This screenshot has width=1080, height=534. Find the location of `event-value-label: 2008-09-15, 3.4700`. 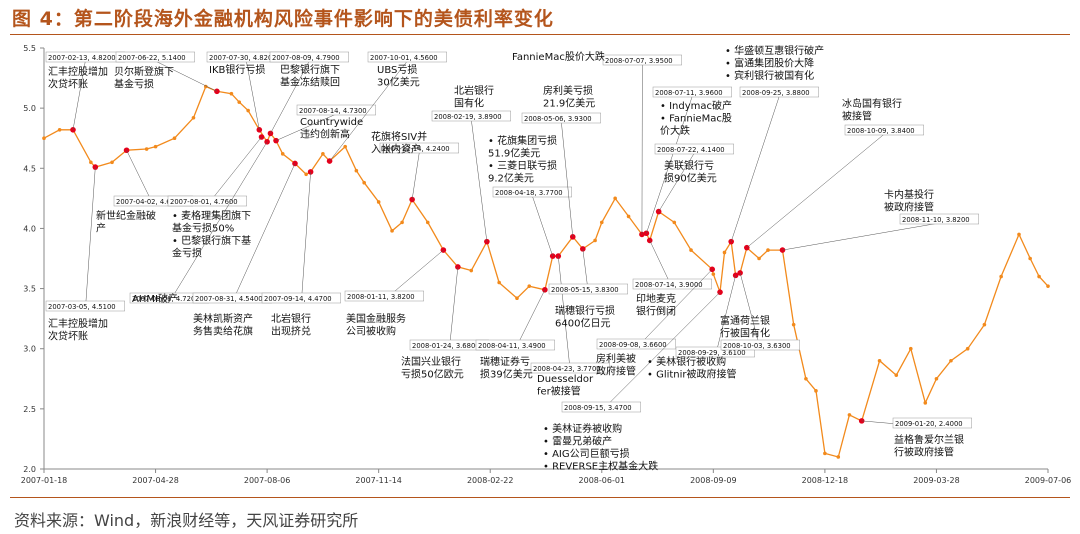

event-value-label: 2008-09-15, 3.4700 is located at coordinates (598, 408).